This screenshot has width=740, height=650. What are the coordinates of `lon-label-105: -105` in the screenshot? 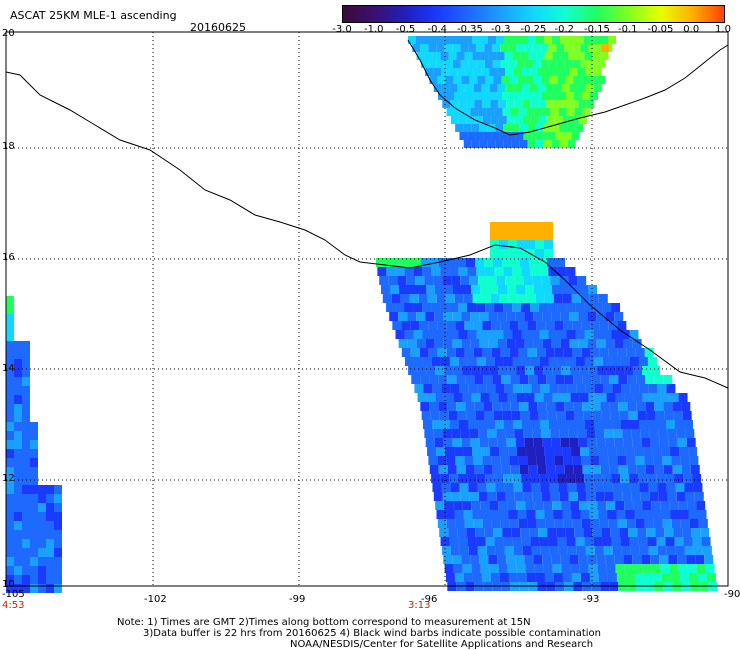 It's located at (13, 594).